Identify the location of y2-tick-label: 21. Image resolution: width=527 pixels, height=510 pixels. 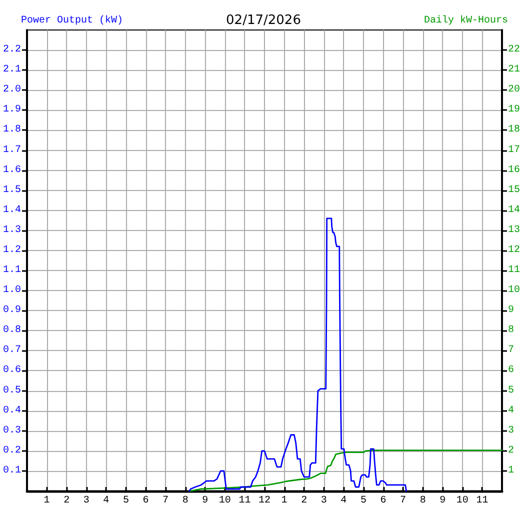
(514, 70).